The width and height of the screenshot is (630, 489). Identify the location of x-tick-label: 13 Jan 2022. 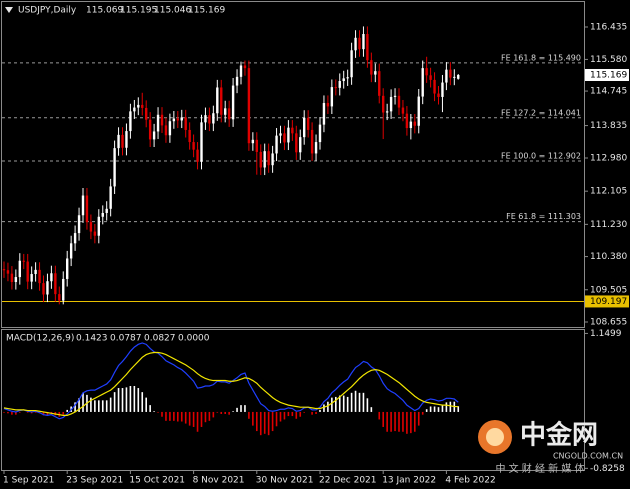
(409, 481).